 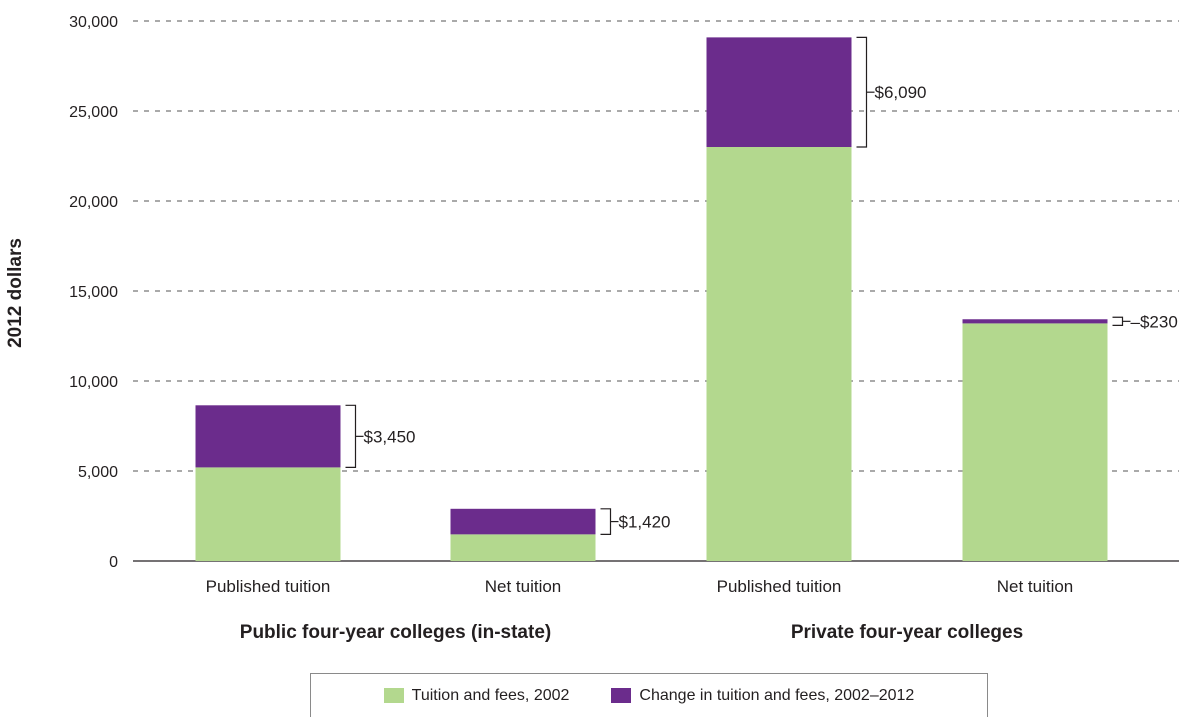 What do you see at coordinates (393, 695) in the screenshot?
I see `legend-swatch-green` at bounding box center [393, 695].